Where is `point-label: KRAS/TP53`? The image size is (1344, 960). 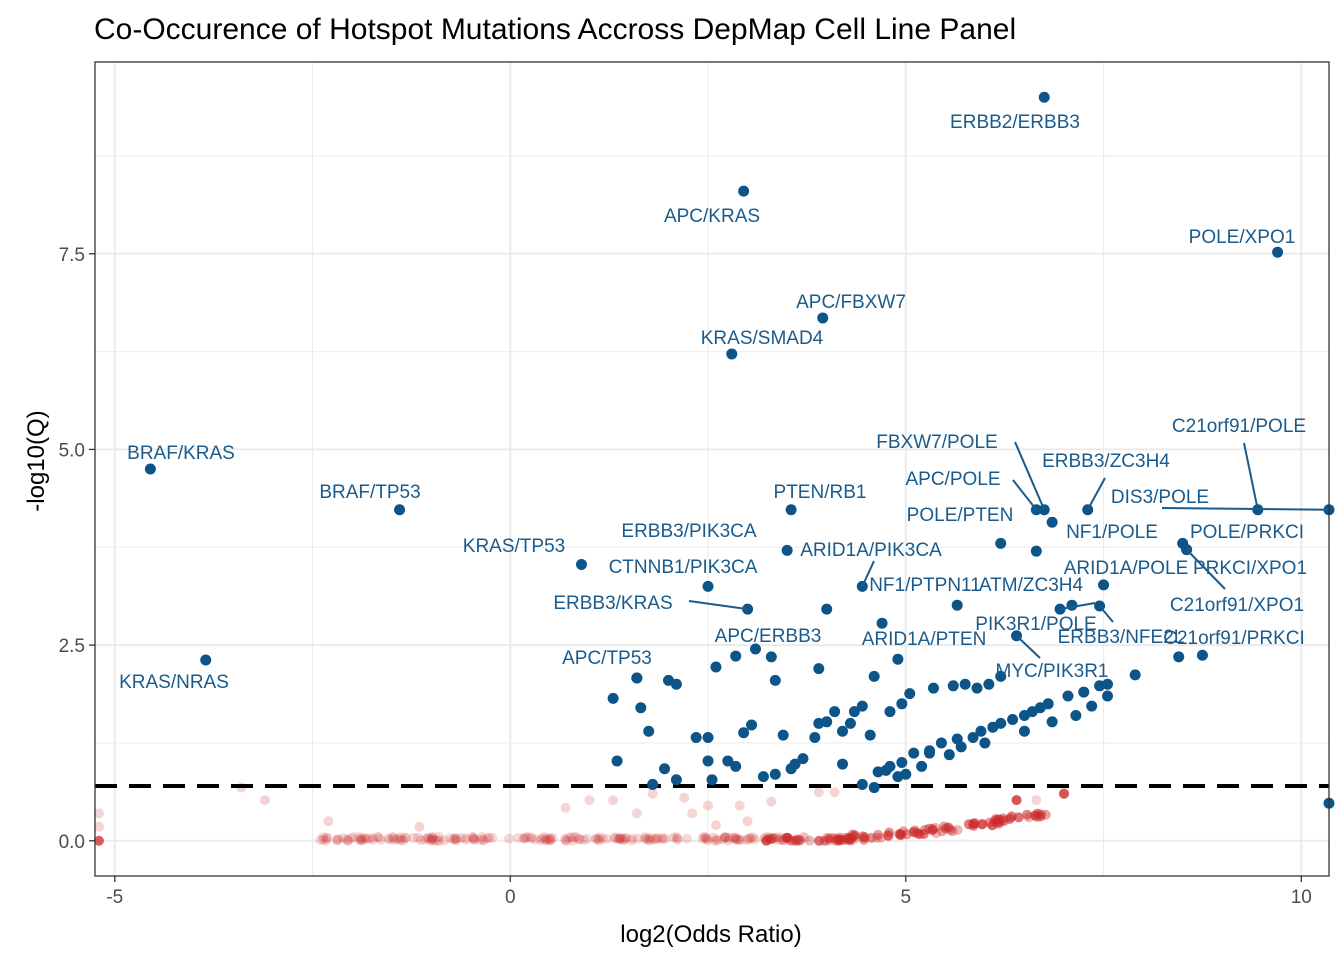 point-label: KRAS/TP53 is located at coordinates (514, 546).